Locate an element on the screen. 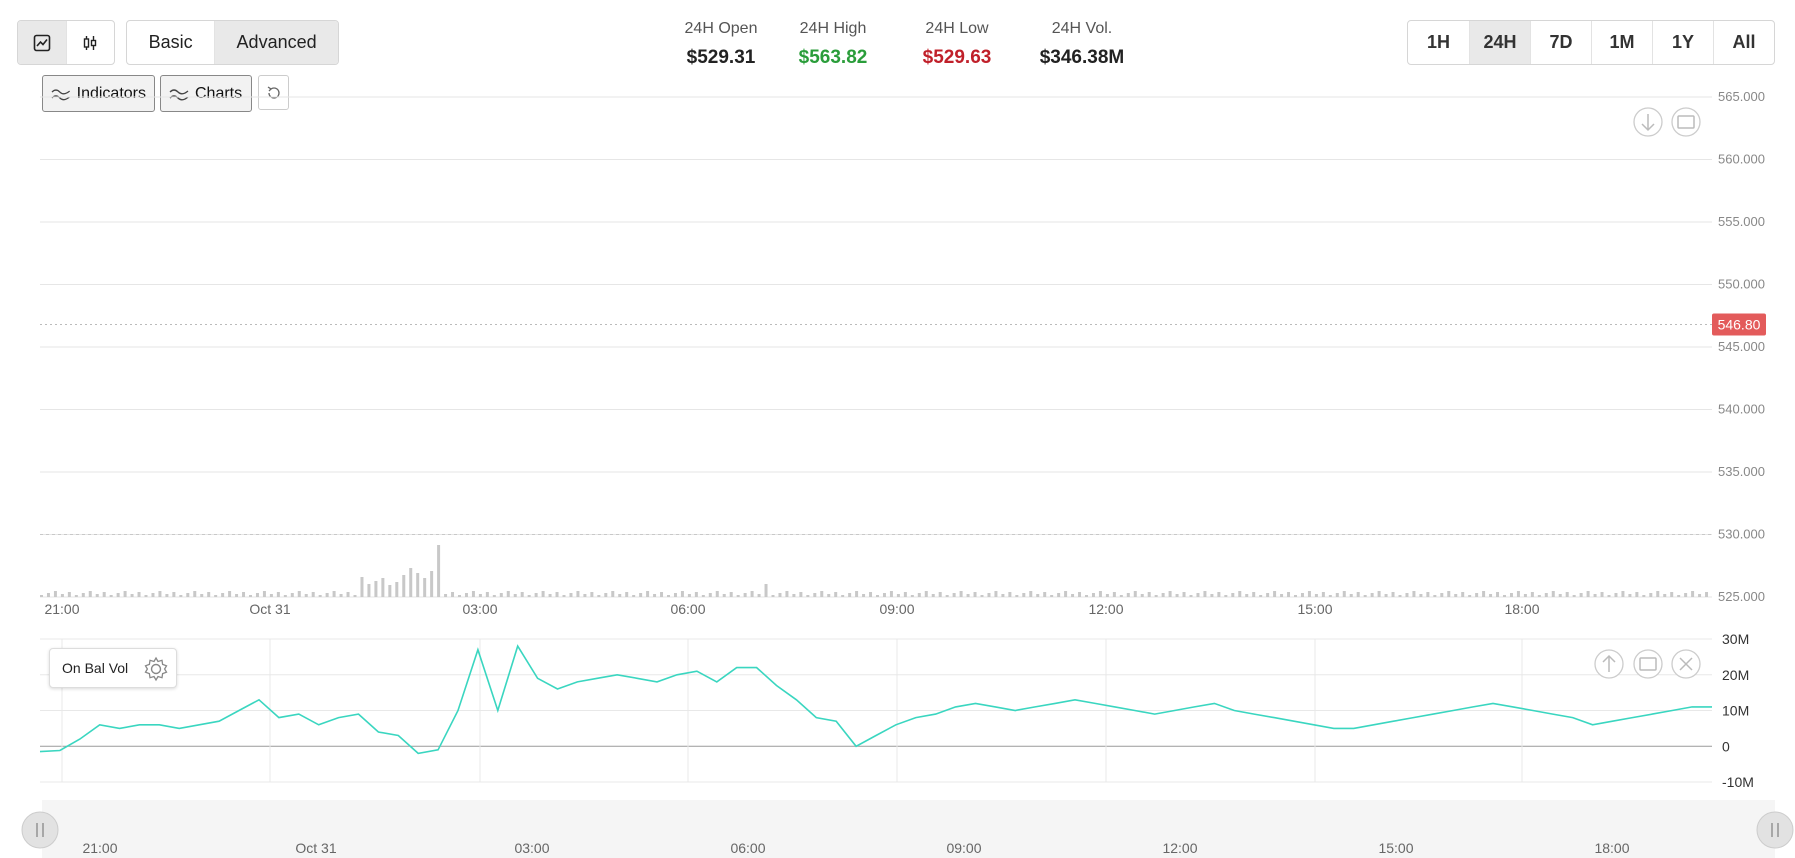 The height and width of the screenshot is (858, 1795). range-24h-button: 24H is located at coordinates (1499, 42).